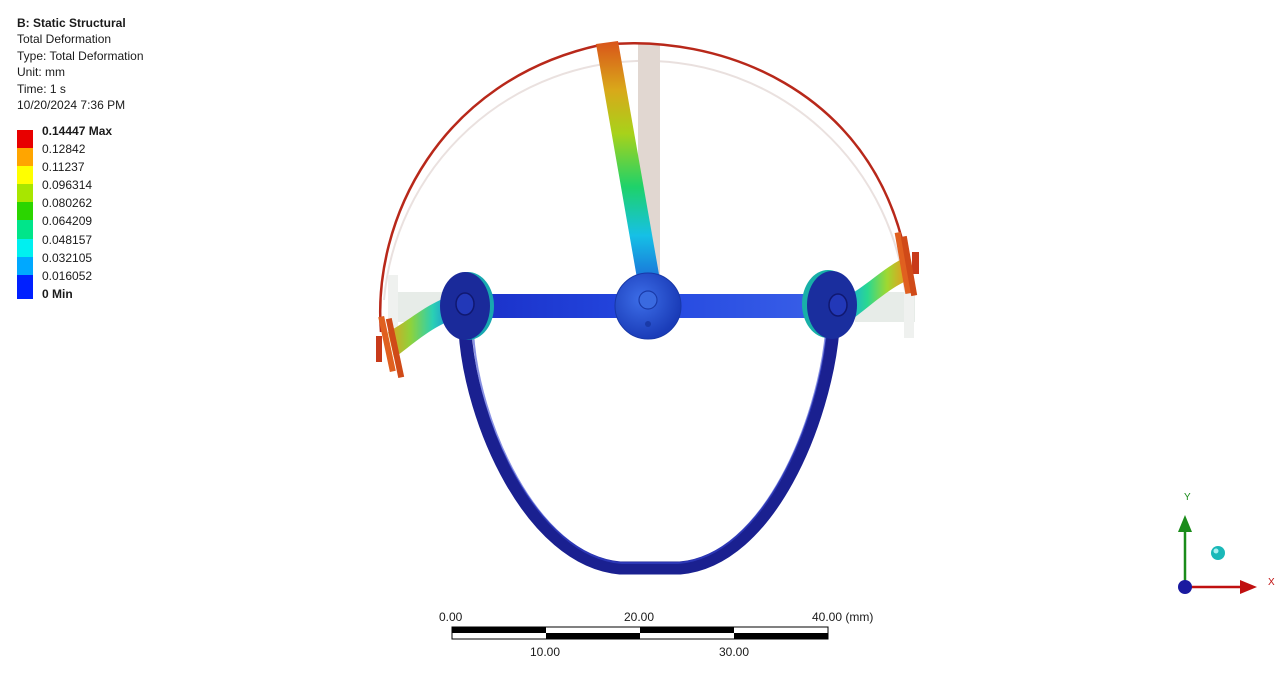  I want to click on result-type: Type: Total Deformation, so click(80, 55).